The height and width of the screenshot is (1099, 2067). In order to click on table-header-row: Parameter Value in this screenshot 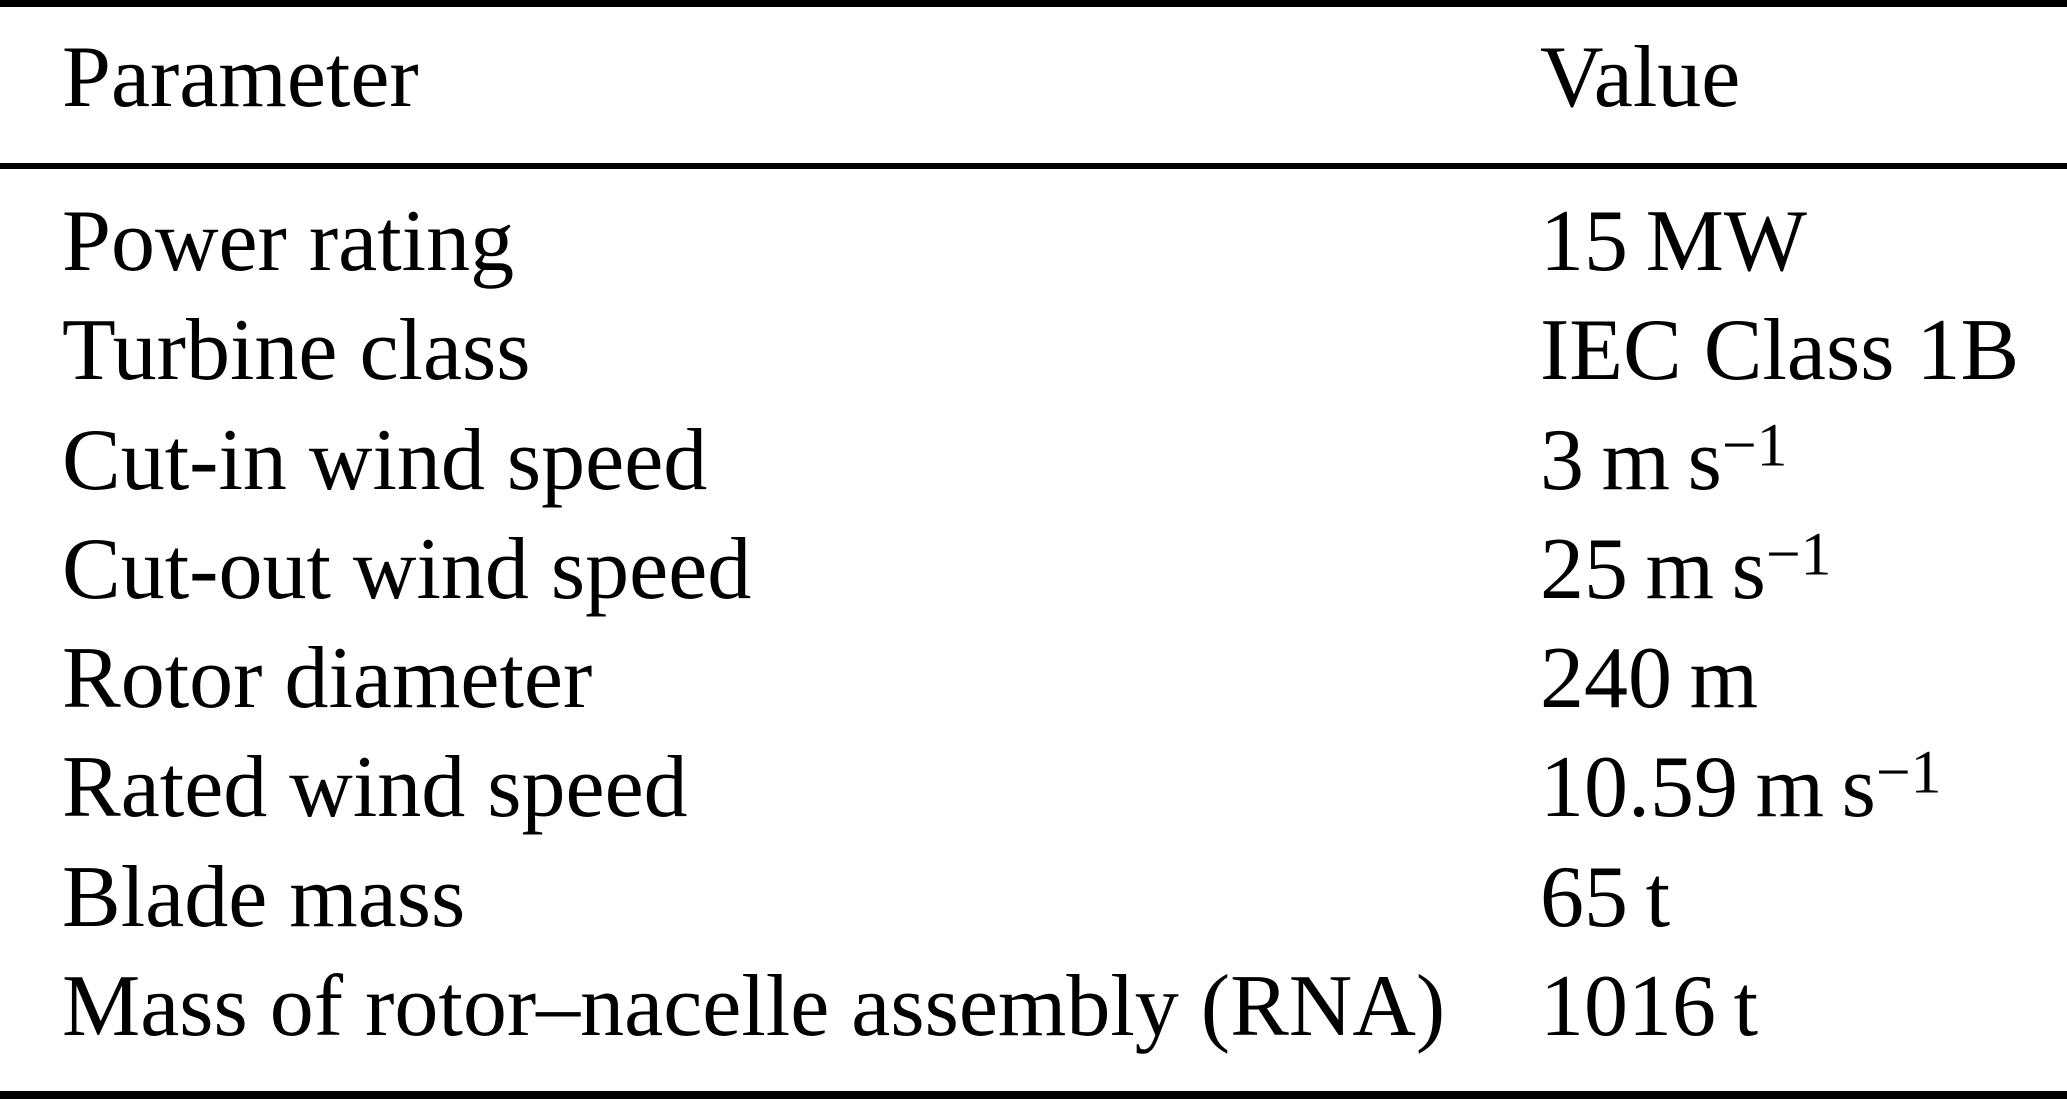, I will do `click(1033, 85)`.